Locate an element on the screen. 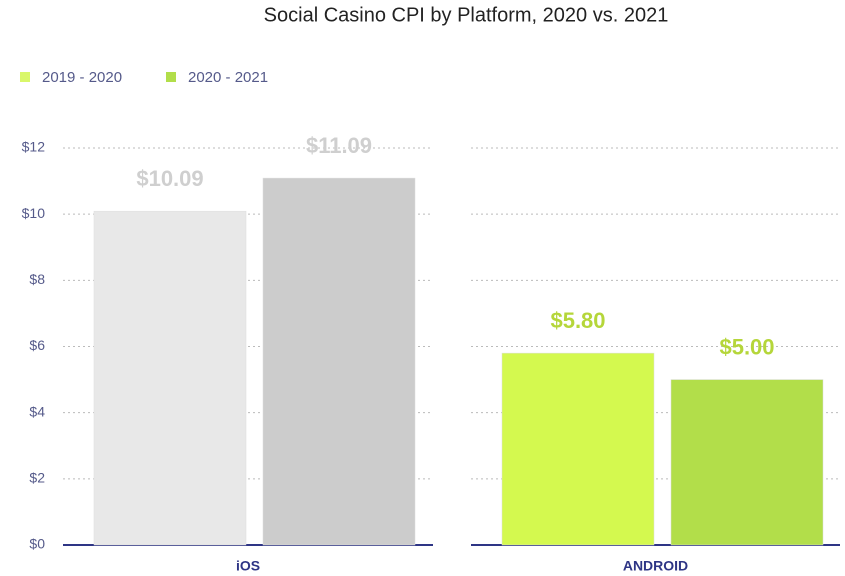 This screenshot has width=845, height=576. x-tick-label: ANDROID is located at coordinates (655, 566).